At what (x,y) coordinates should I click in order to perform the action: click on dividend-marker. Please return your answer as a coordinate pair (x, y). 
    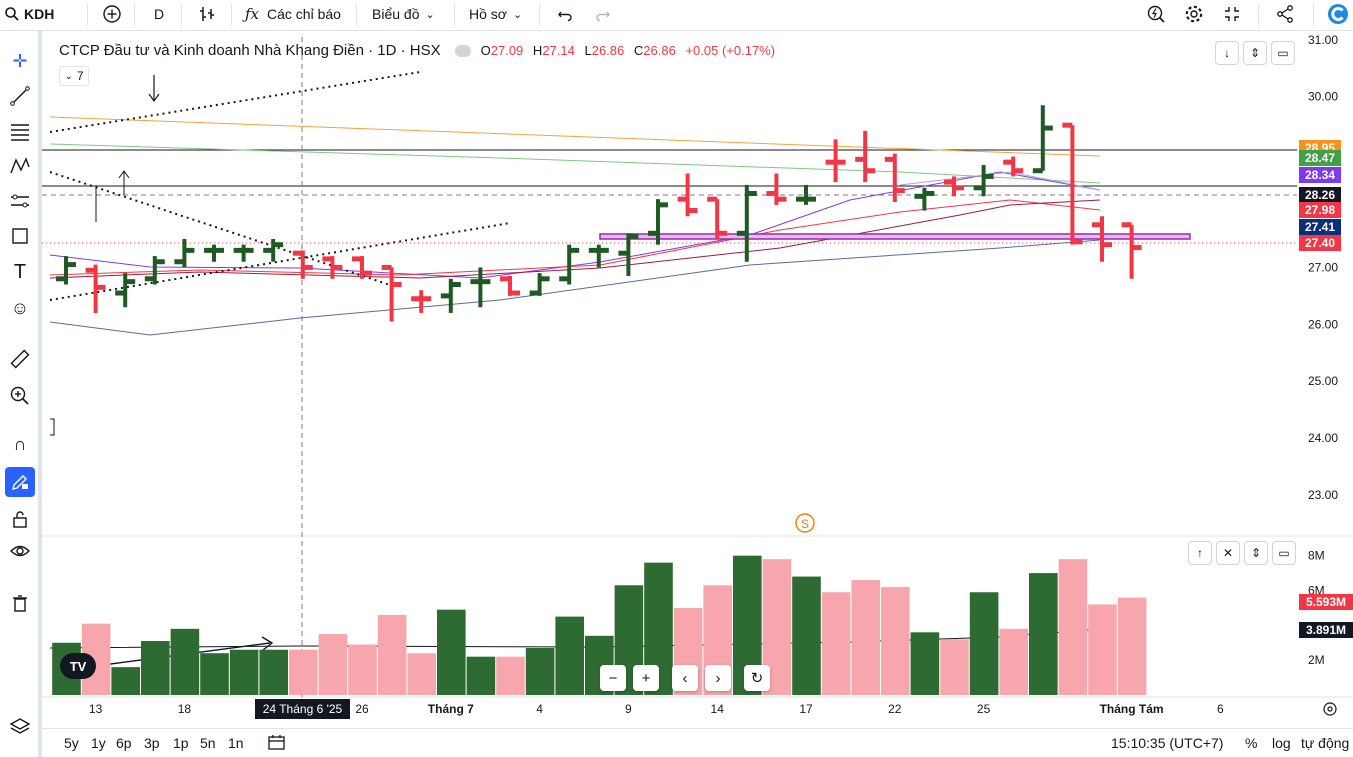
    Looking at the image, I should click on (805, 523).